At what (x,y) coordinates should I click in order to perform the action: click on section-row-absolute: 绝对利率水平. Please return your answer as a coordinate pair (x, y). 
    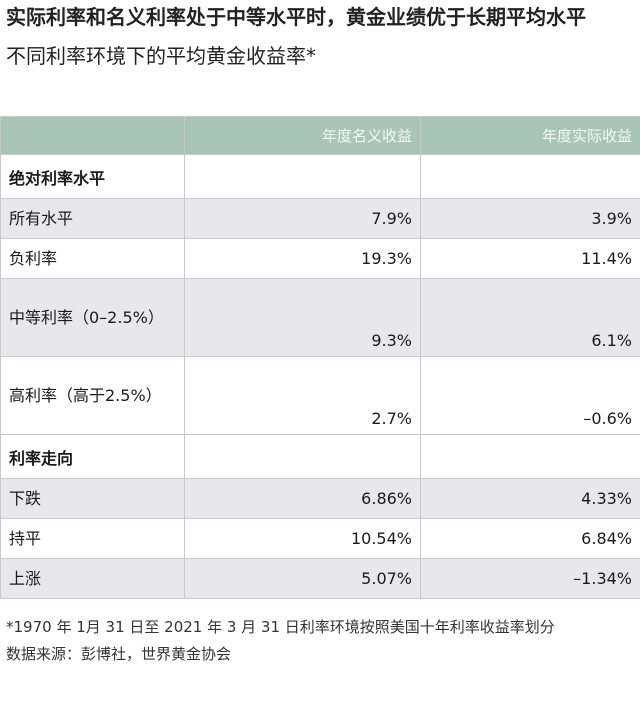
    Looking at the image, I should click on (320, 176).